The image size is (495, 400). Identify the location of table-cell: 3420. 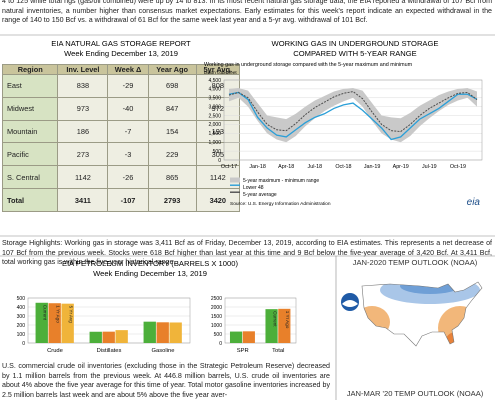
(218, 200).